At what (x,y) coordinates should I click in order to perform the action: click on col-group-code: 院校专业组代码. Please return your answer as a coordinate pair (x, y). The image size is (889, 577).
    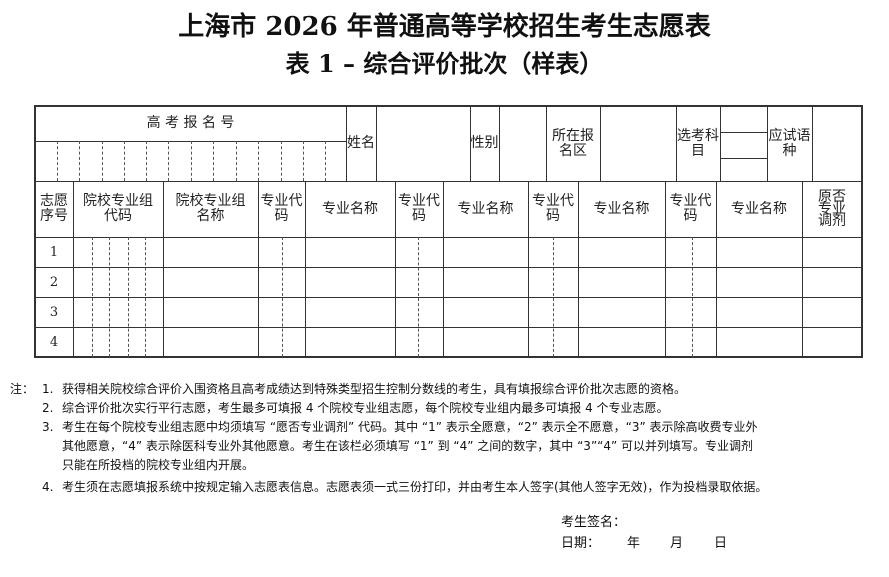
    Looking at the image, I should click on (118, 208).